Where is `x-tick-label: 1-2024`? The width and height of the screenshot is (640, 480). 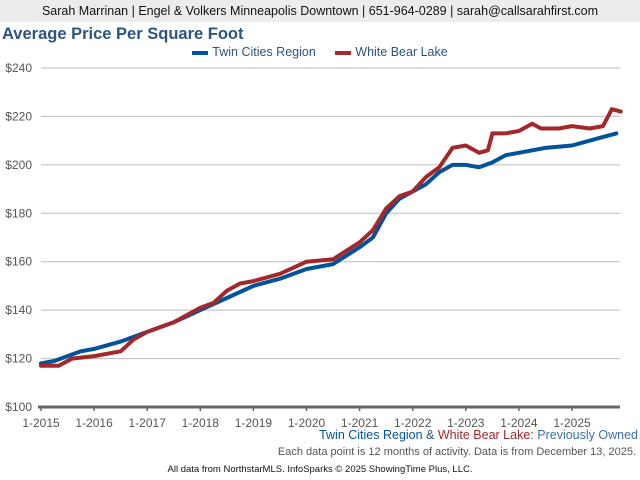 x-tick-label: 1-2024 is located at coordinates (519, 423).